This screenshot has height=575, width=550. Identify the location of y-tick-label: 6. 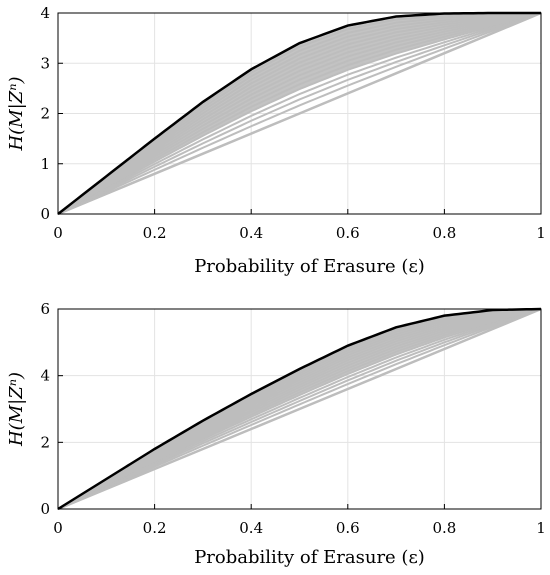
(45, 309).